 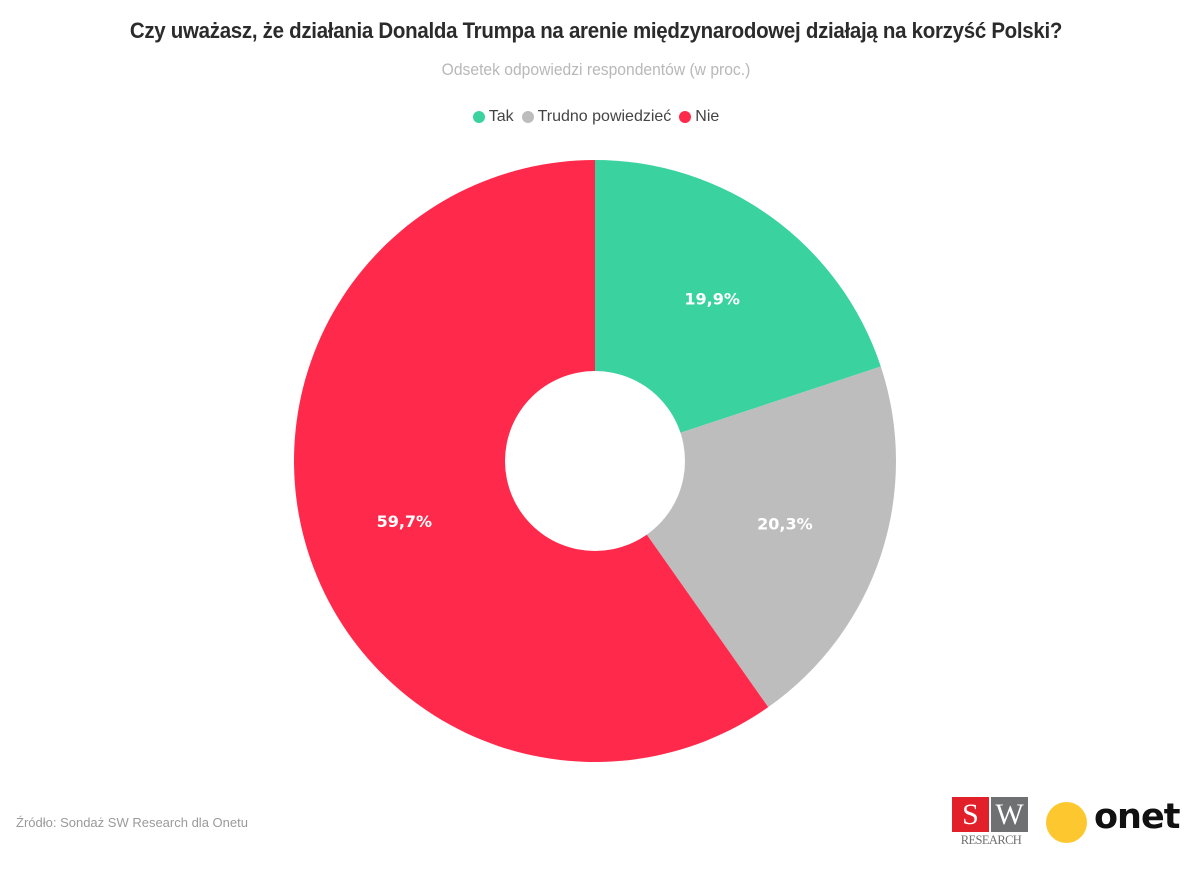 What do you see at coordinates (707, 116) in the screenshot?
I see `legend-label: Nie` at bounding box center [707, 116].